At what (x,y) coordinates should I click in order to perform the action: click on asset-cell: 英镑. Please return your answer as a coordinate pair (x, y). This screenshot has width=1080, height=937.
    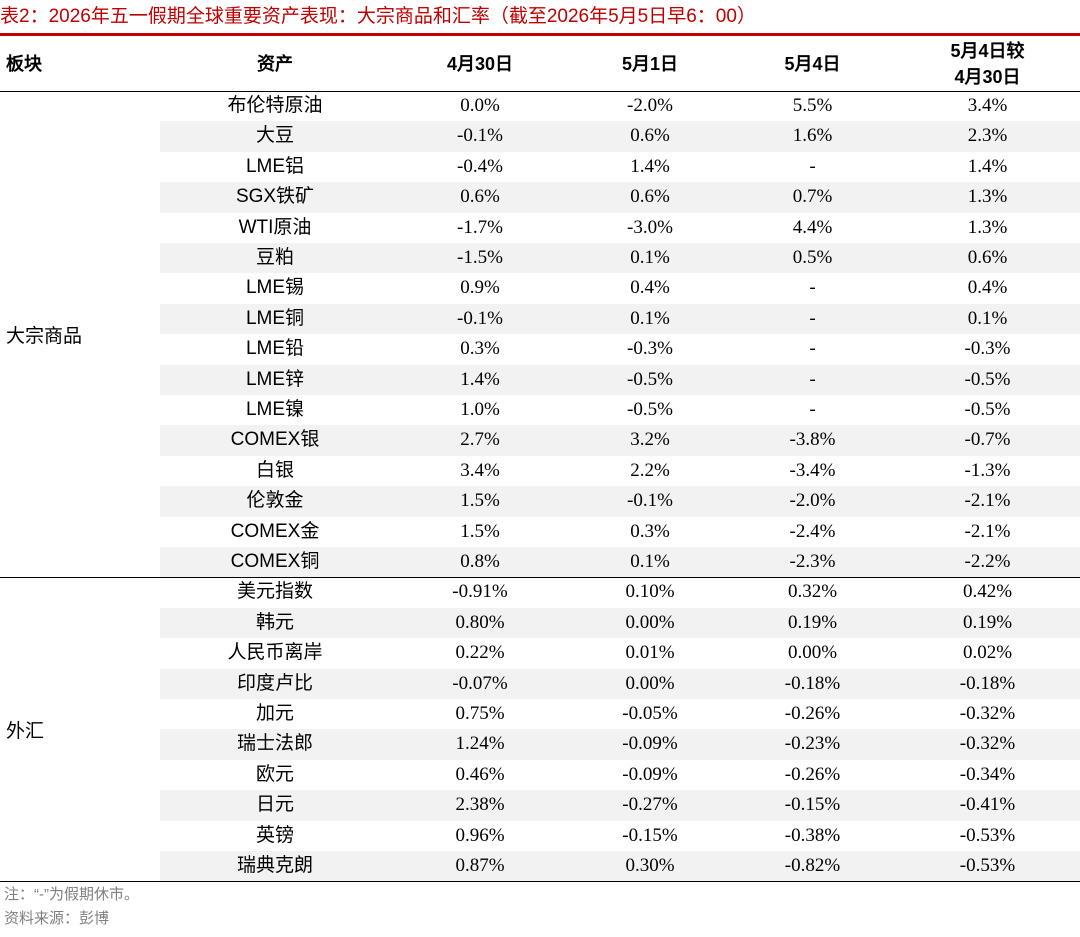
    Looking at the image, I should click on (274, 835).